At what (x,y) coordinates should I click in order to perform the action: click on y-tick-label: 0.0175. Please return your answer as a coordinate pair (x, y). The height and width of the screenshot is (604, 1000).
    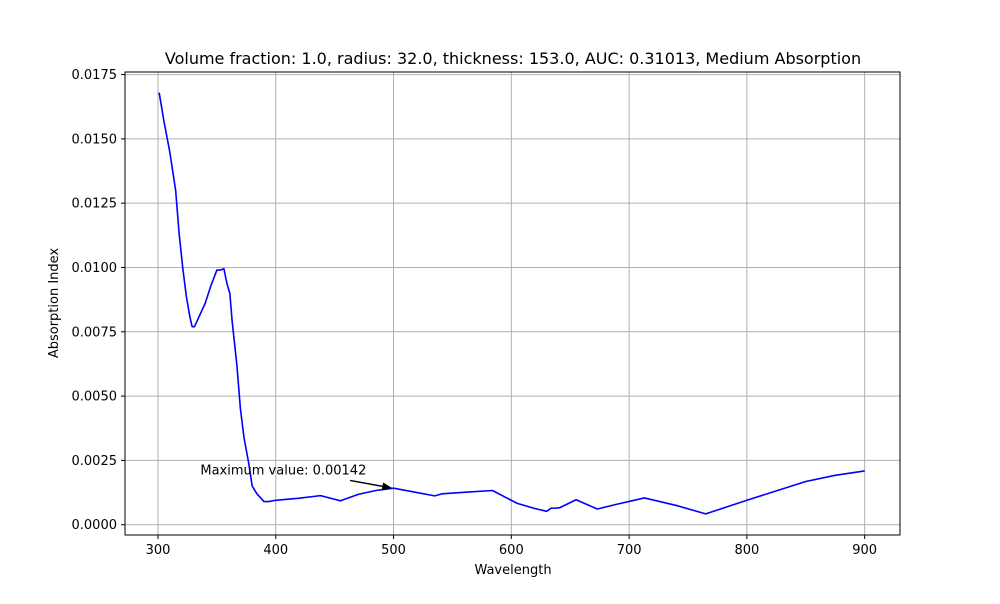
    Looking at the image, I should click on (95, 75).